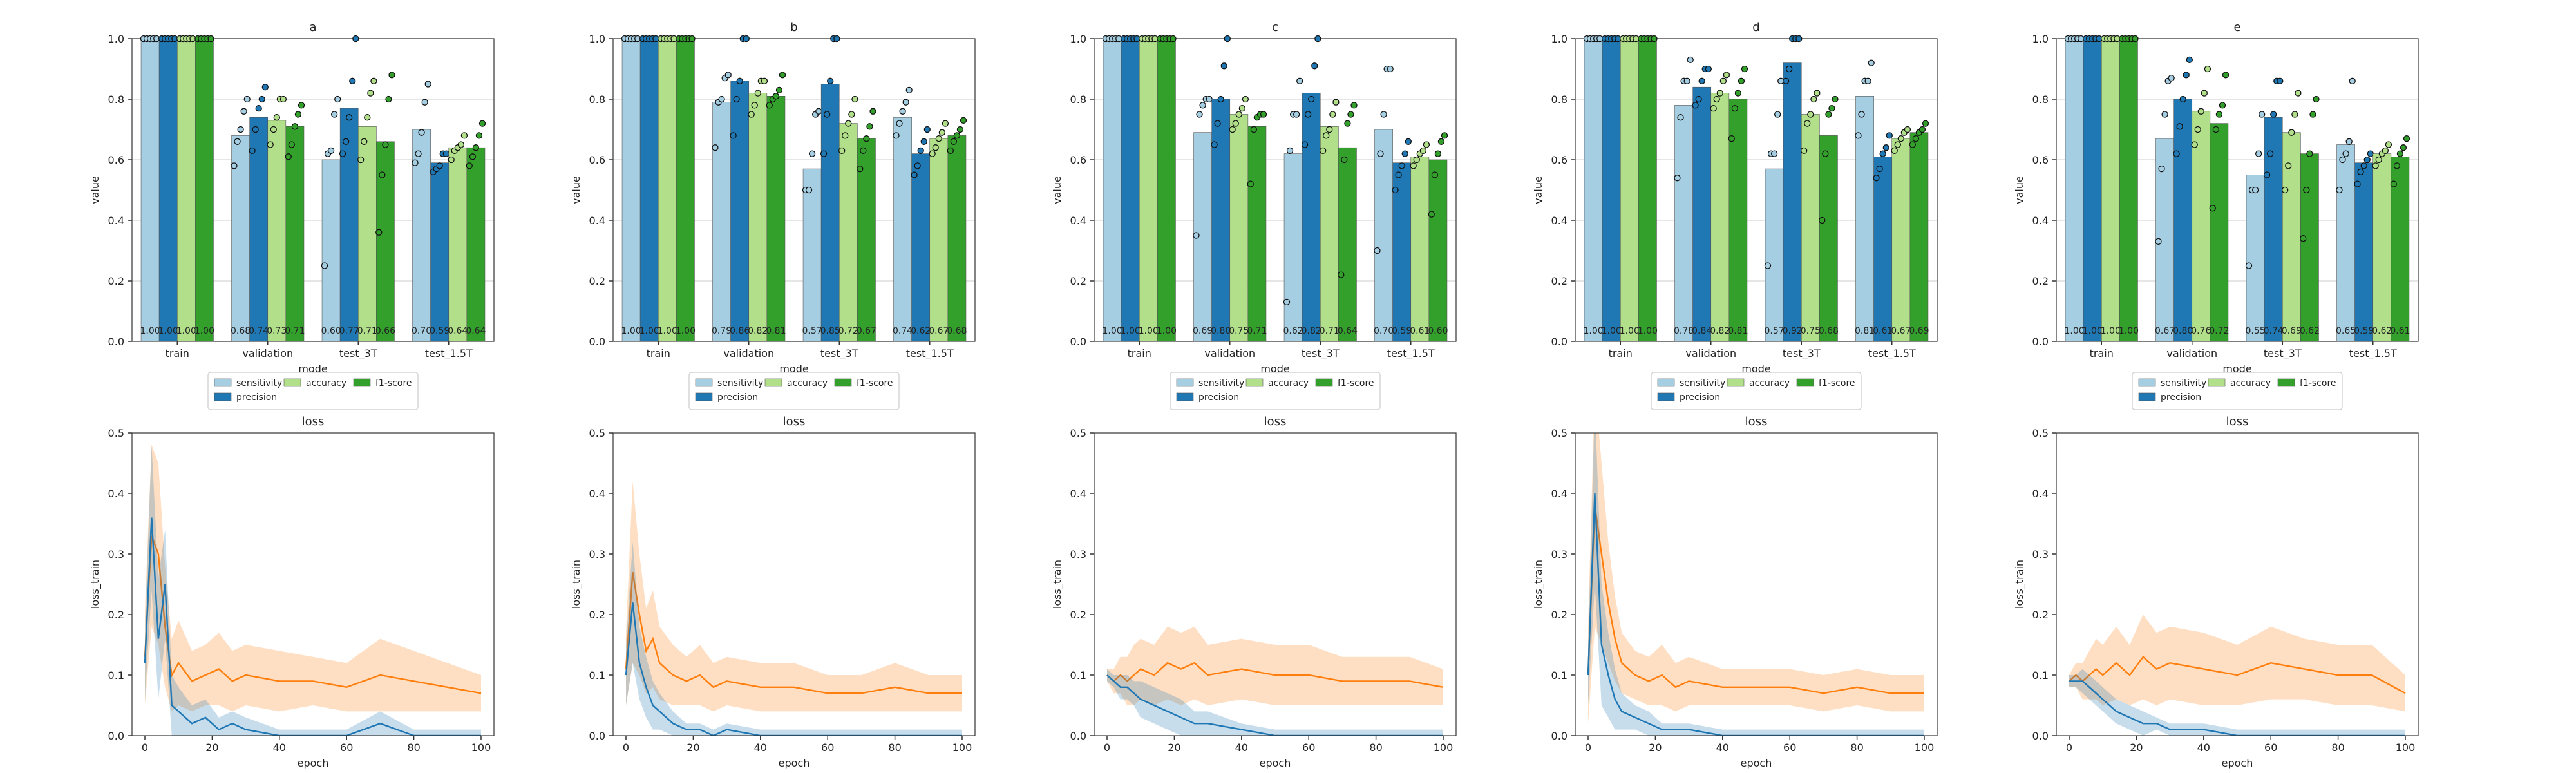  I want to click on bar-value-label: 0.84, so click(1702, 331).